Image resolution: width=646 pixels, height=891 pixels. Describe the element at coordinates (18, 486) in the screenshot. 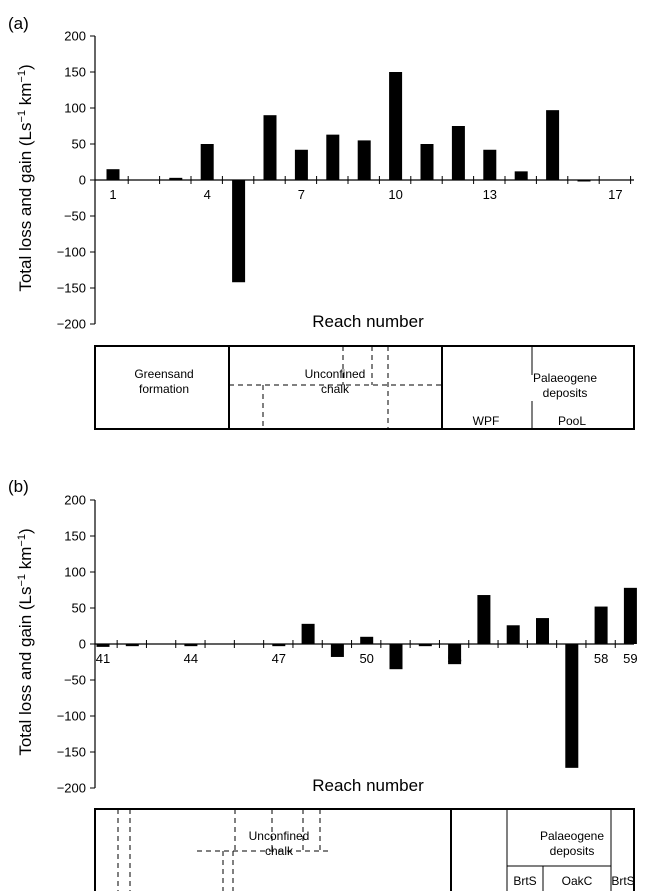

I see `panel-b-label: (b)` at that location.